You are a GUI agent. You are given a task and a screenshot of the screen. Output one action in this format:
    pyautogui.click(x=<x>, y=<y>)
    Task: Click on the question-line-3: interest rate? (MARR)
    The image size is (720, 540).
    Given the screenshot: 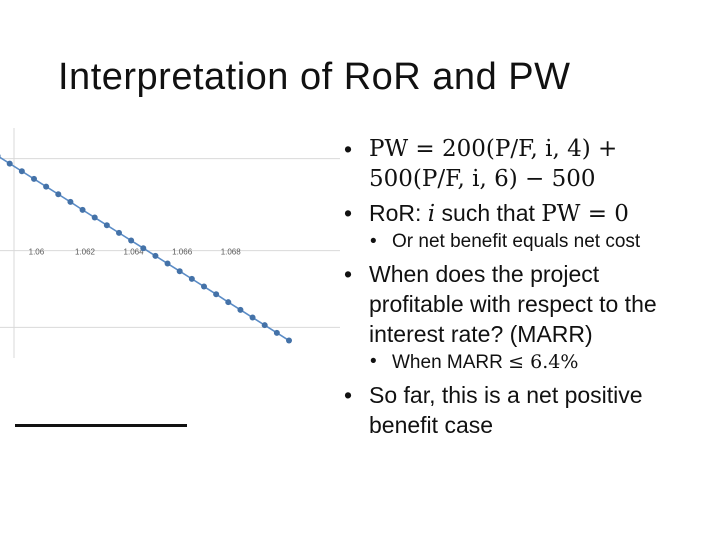 What is the action you would take?
    pyautogui.click(x=481, y=334)
    